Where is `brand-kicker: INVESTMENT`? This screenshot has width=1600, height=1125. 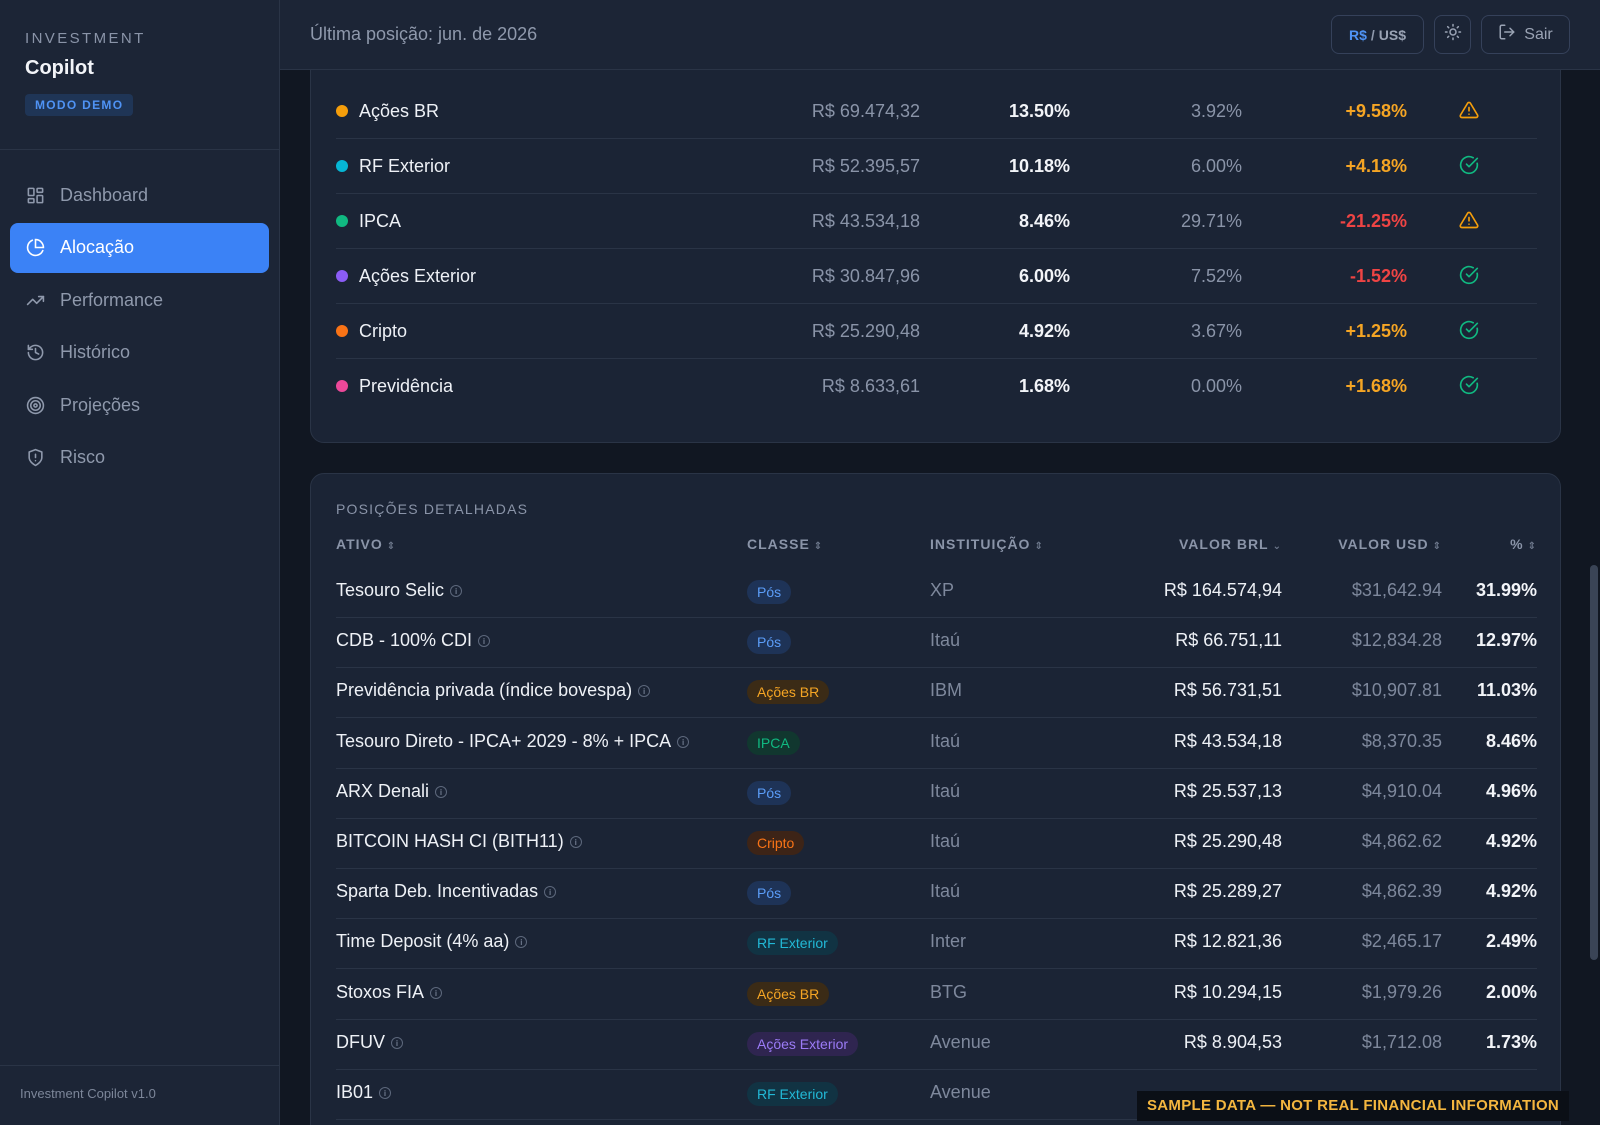
brand-kicker: INVESTMENT is located at coordinates (85, 38).